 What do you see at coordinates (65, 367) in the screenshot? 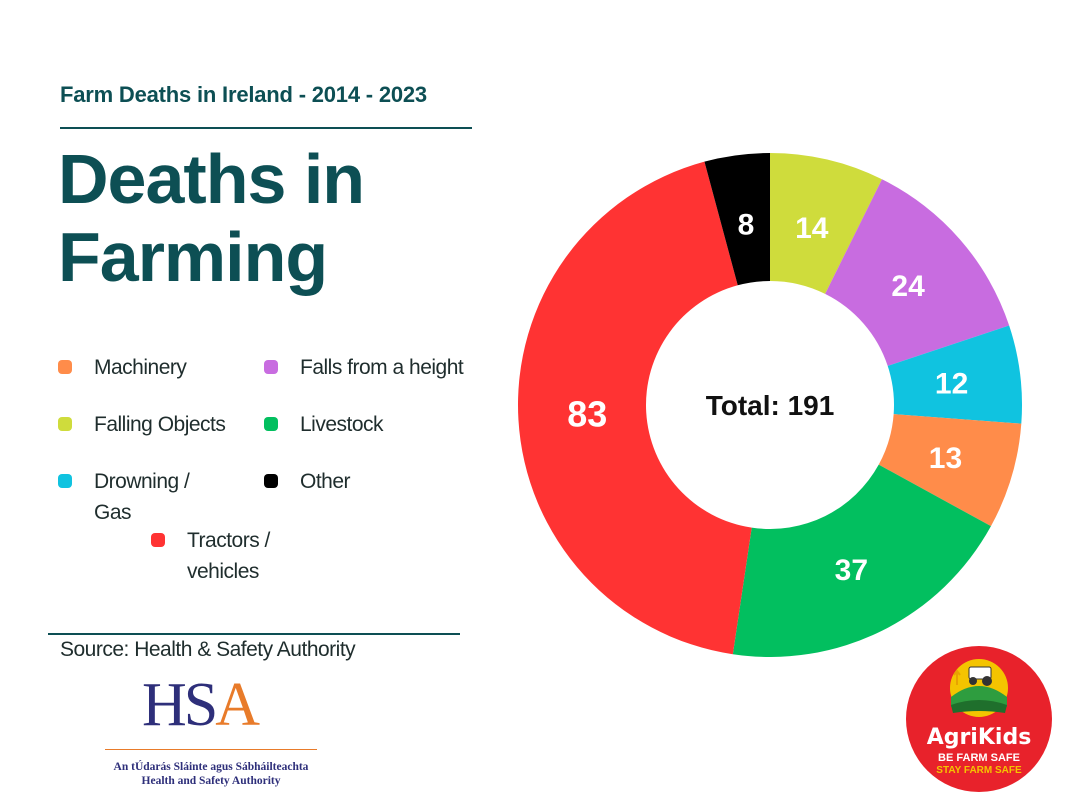
I see `legend-swatch-machinery` at bounding box center [65, 367].